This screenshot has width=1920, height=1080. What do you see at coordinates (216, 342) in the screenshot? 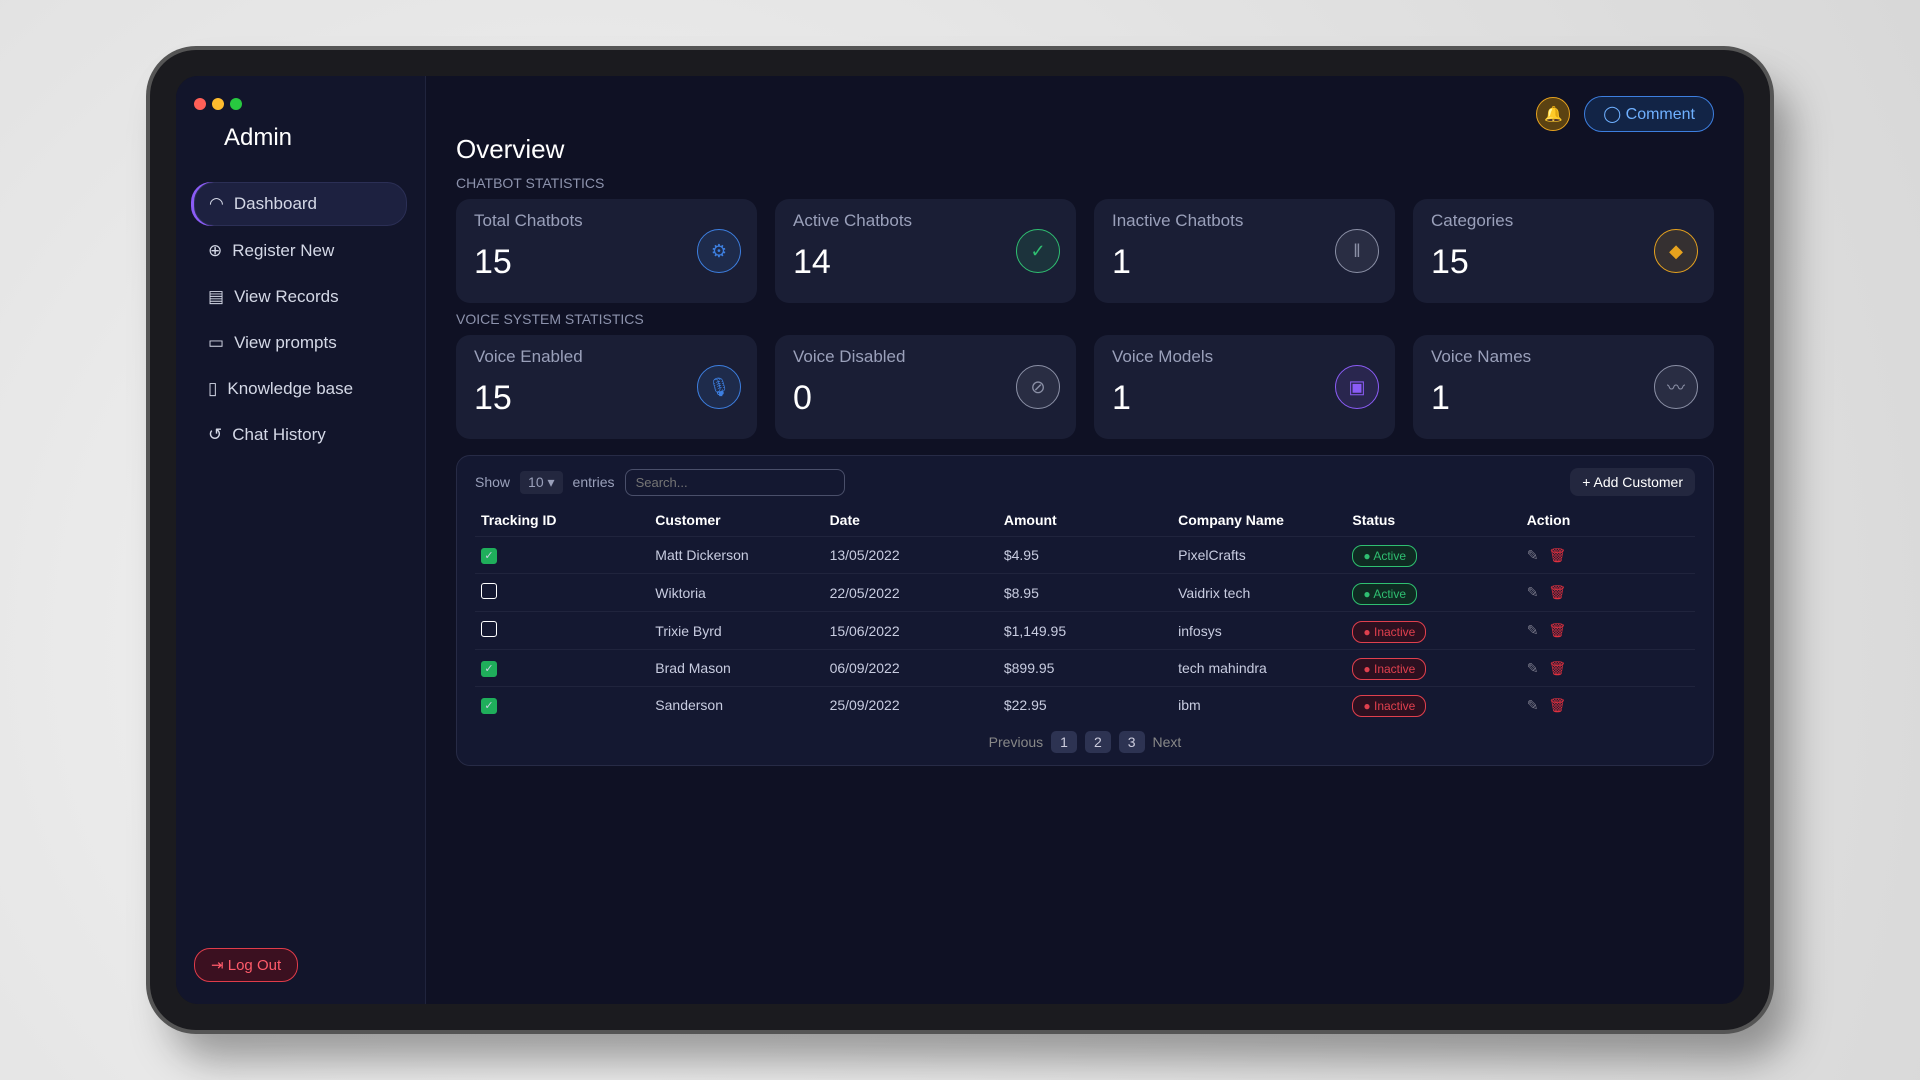
I see `message-icon: ▭` at bounding box center [216, 342].